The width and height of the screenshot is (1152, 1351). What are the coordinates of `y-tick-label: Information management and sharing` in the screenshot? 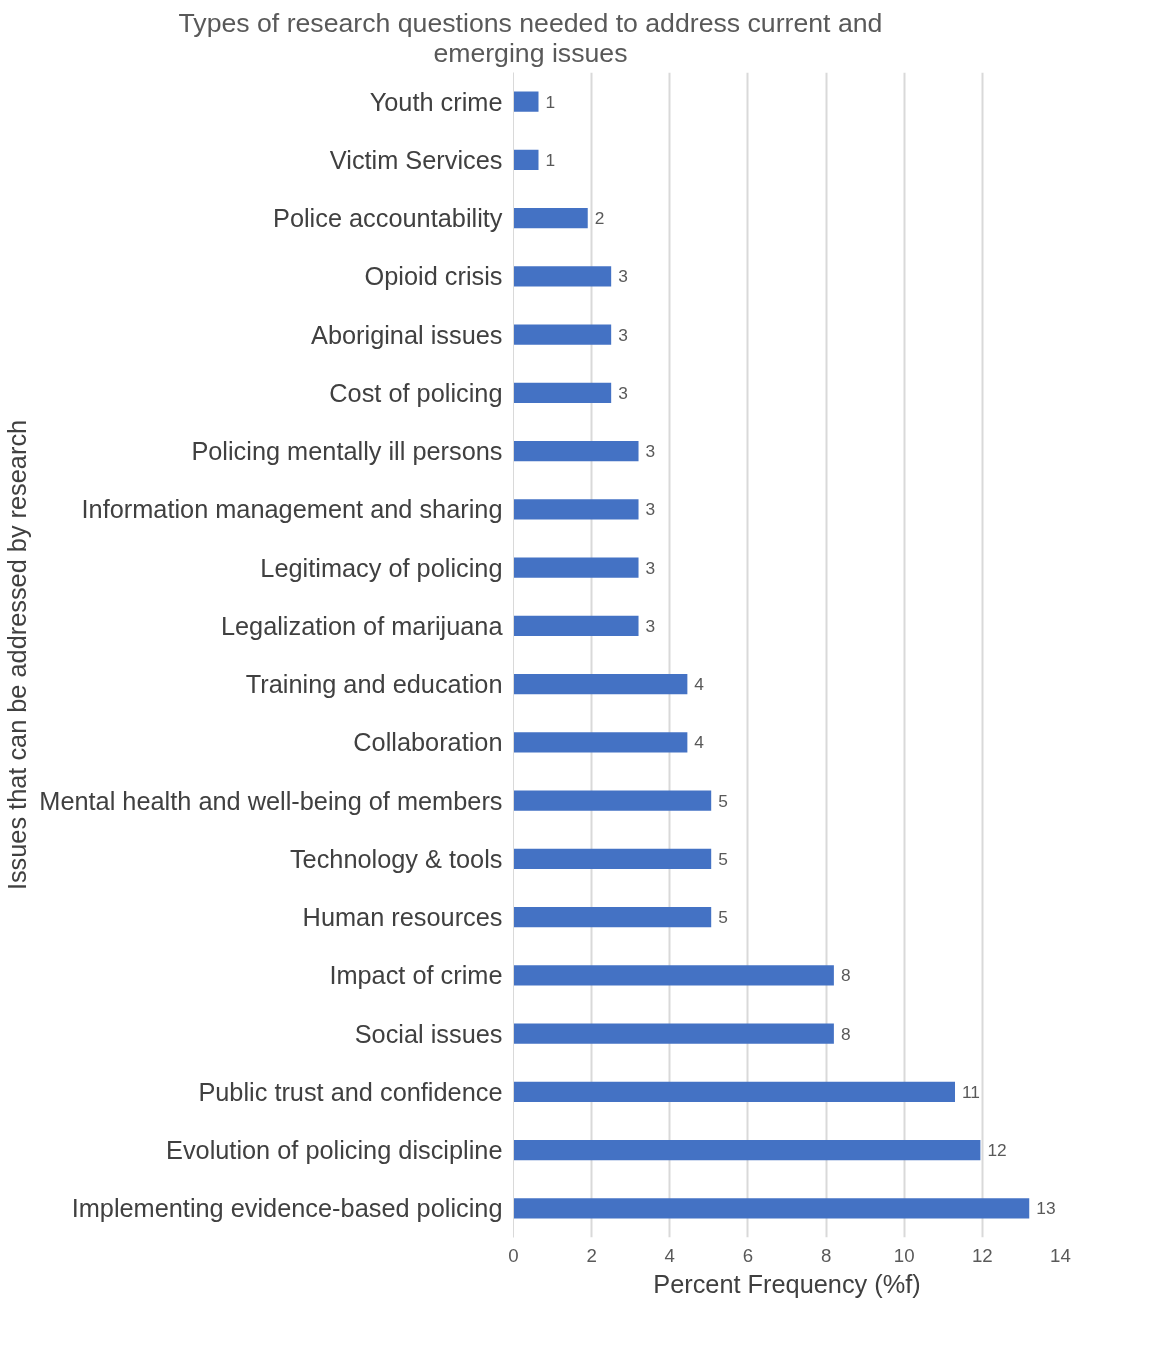 It's located at (292, 509).